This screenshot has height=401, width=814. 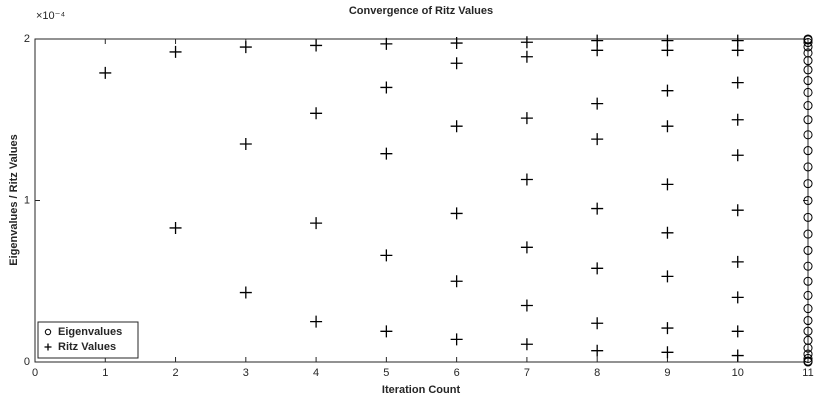 What do you see at coordinates (27, 39) in the screenshot?
I see `y-tick-label: 2` at bounding box center [27, 39].